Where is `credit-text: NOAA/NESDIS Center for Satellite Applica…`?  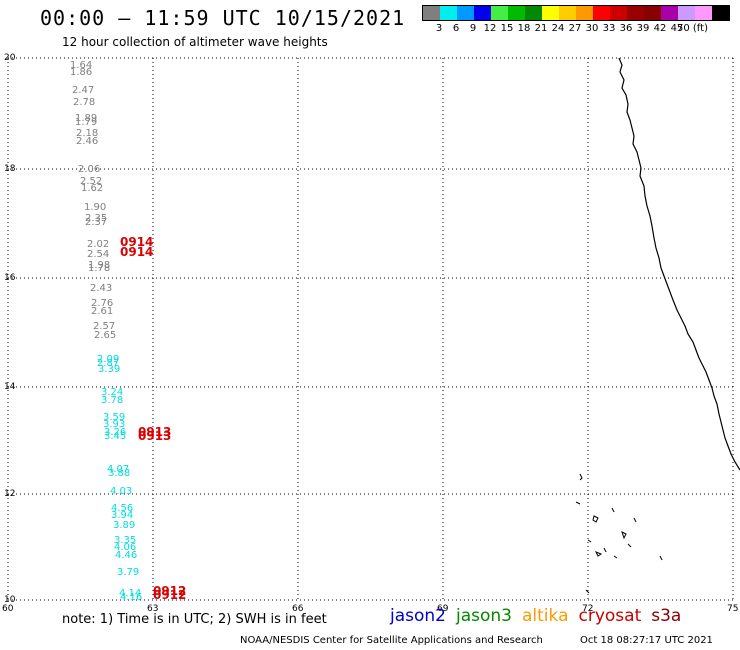 credit-text: NOAA/NESDIS Center for Satellite Applica… is located at coordinates (391, 640).